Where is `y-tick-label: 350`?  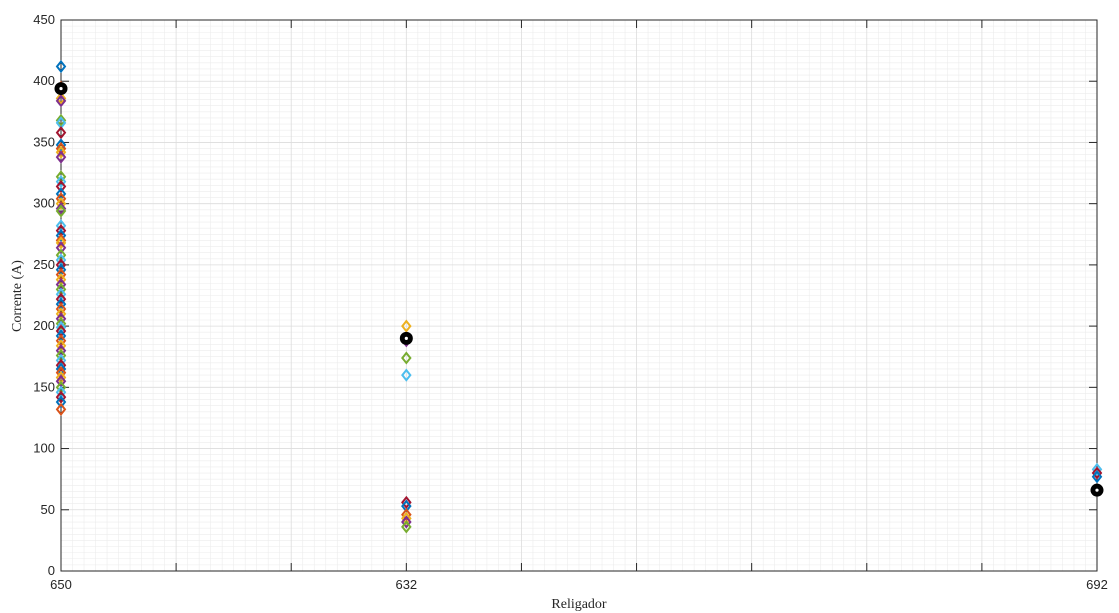
y-tick-label: 350 is located at coordinates (44, 141).